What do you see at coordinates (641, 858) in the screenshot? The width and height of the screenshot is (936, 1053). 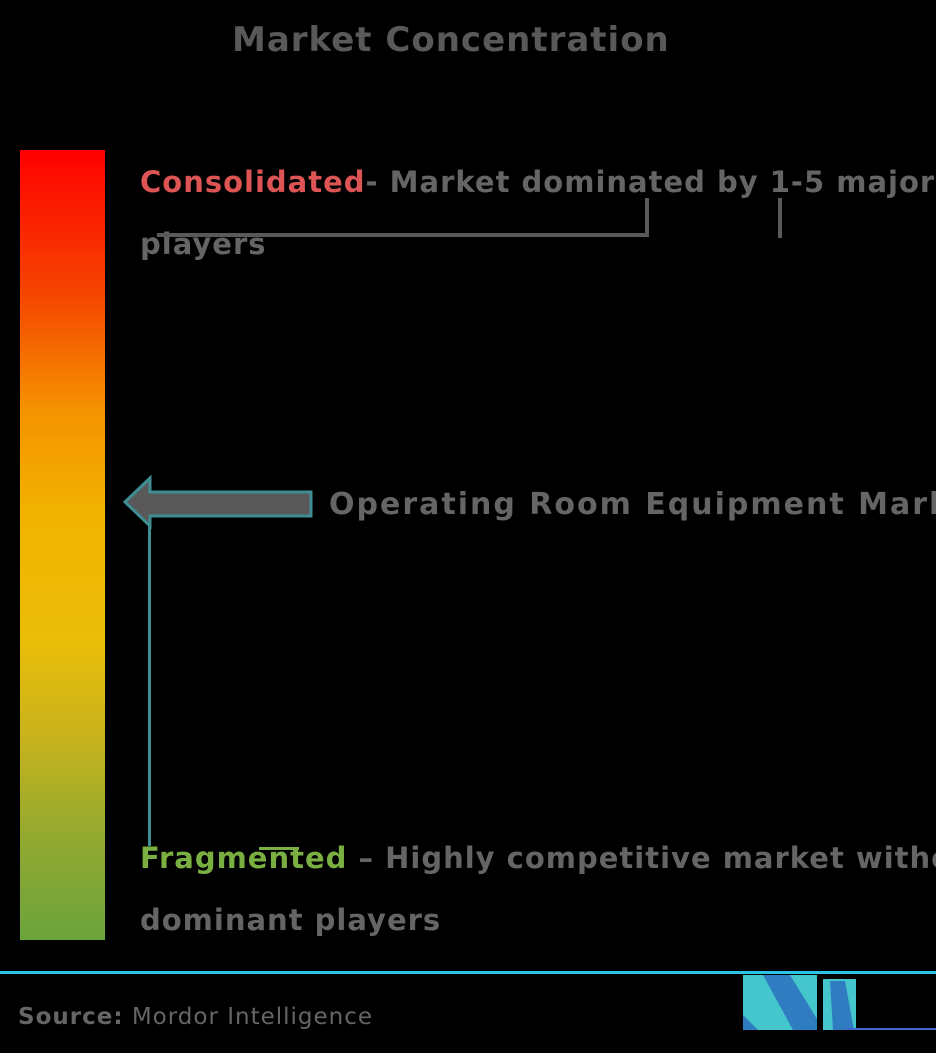 I see `fragmented-description: – Highly competitive market without` at bounding box center [641, 858].